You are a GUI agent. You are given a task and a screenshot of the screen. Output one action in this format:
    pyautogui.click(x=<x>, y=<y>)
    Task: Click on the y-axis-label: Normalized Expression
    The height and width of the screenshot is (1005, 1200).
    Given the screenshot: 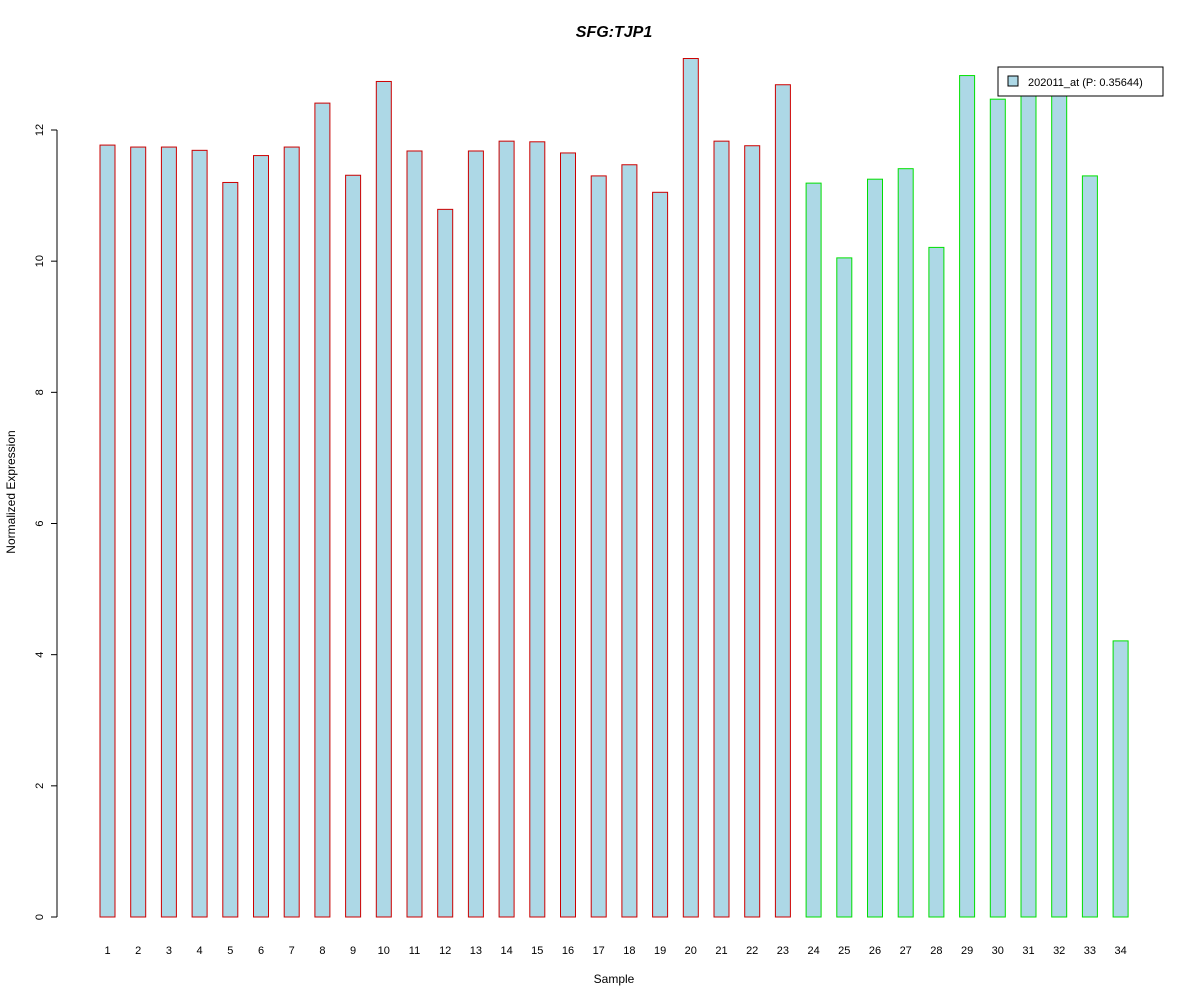 What is the action you would take?
    pyautogui.click(x=11, y=491)
    